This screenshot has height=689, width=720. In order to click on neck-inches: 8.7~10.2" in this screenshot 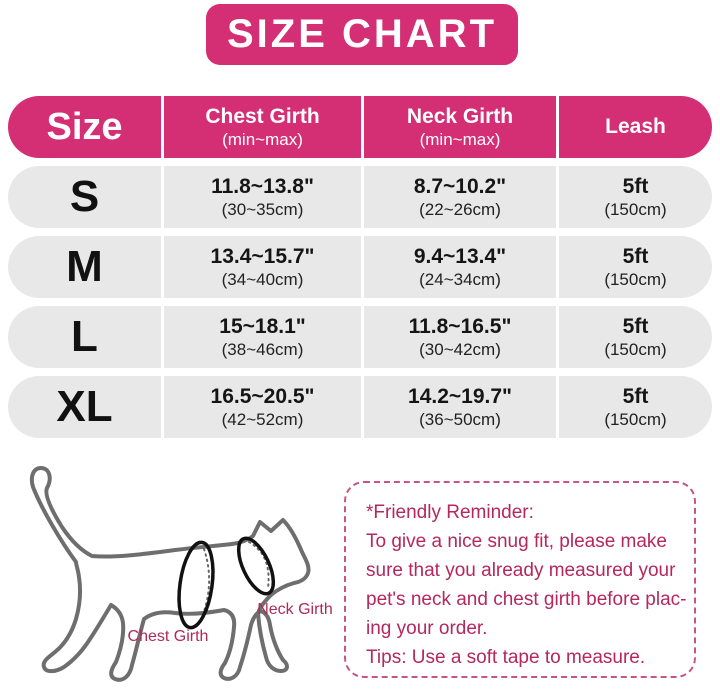, I will do `click(460, 187)`.